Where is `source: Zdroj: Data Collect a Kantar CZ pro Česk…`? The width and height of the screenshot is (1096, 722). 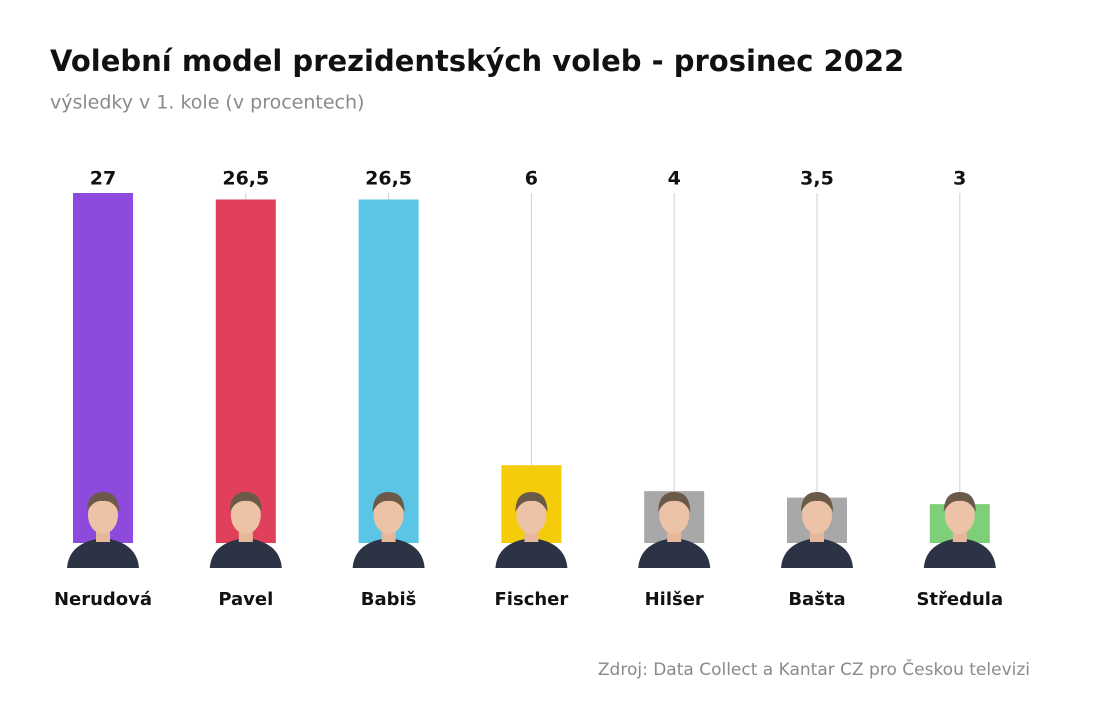 source: Zdroj: Data Collect a Kantar CZ pro Česk… is located at coordinates (814, 669).